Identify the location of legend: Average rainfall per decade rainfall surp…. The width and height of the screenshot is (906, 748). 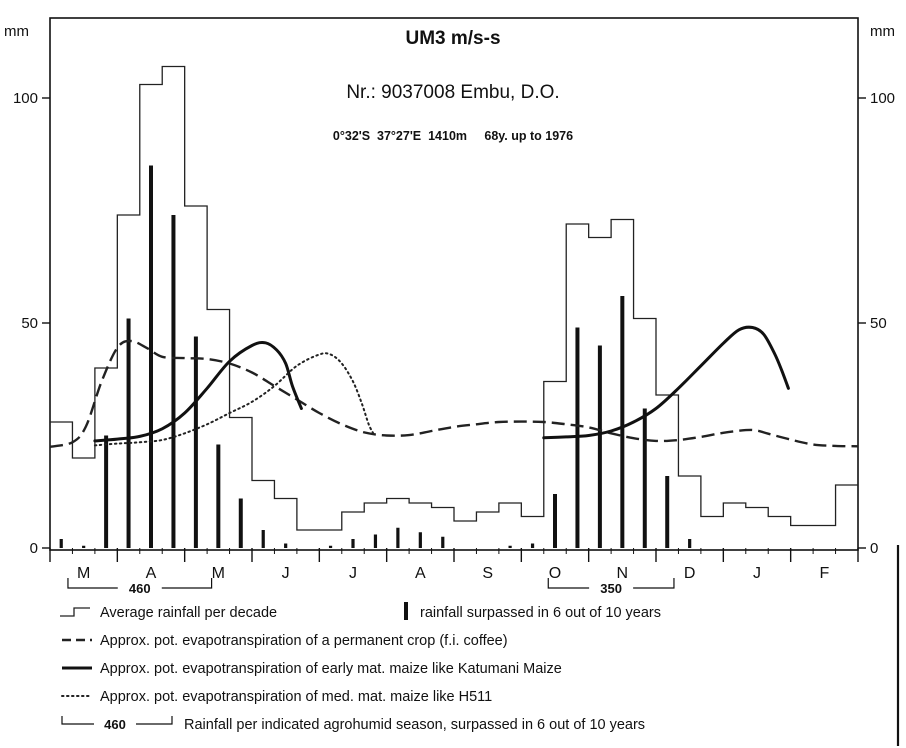
(360, 667).